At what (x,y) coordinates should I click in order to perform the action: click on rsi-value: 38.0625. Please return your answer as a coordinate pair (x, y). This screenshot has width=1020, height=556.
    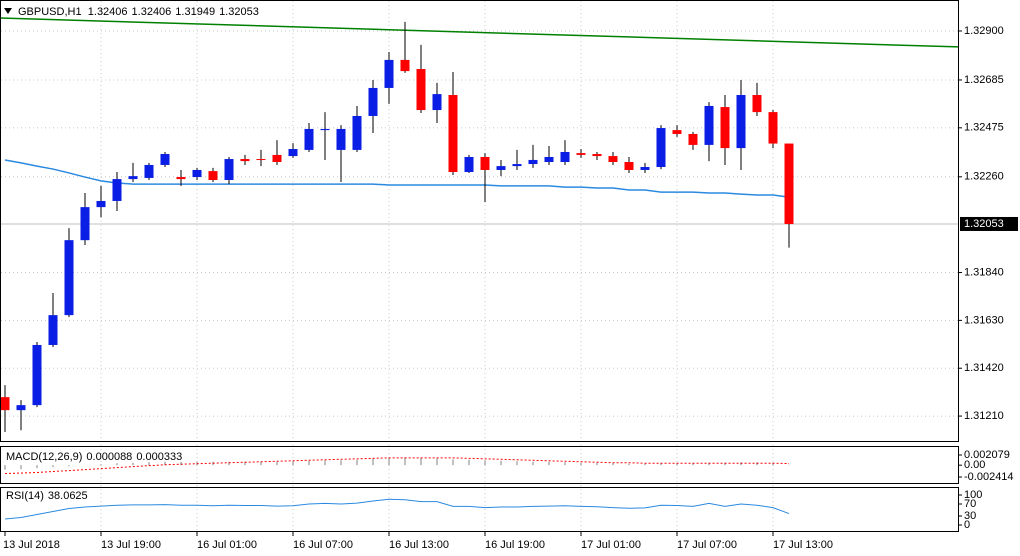
    Looking at the image, I should click on (68, 496).